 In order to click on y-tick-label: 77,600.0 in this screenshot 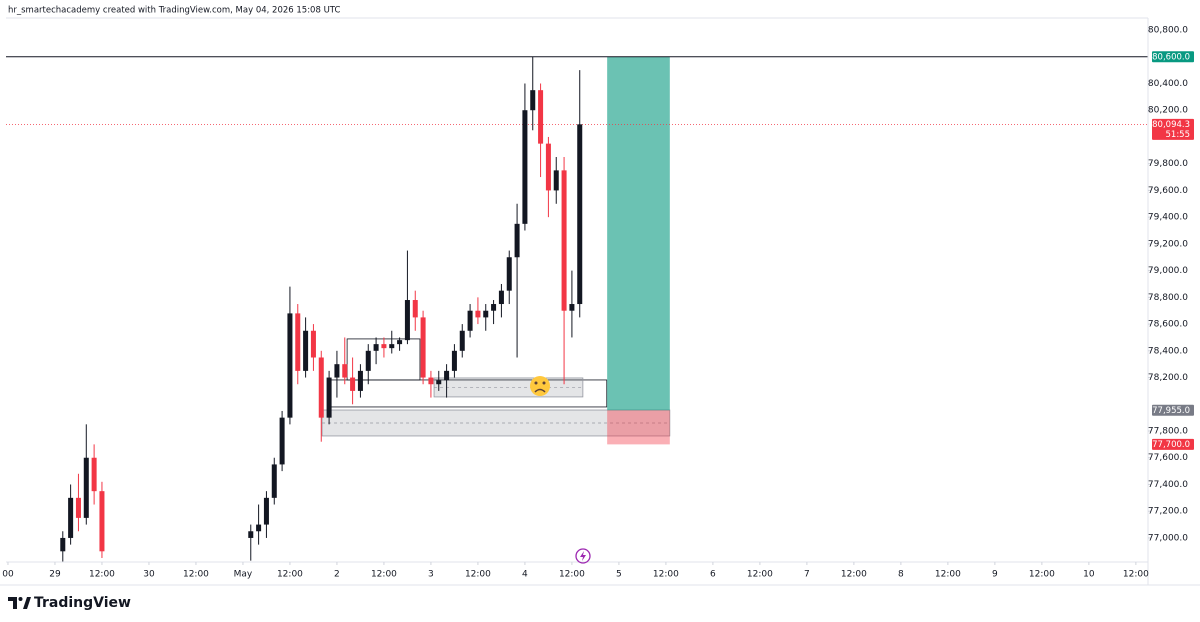, I will do `click(1168, 458)`.